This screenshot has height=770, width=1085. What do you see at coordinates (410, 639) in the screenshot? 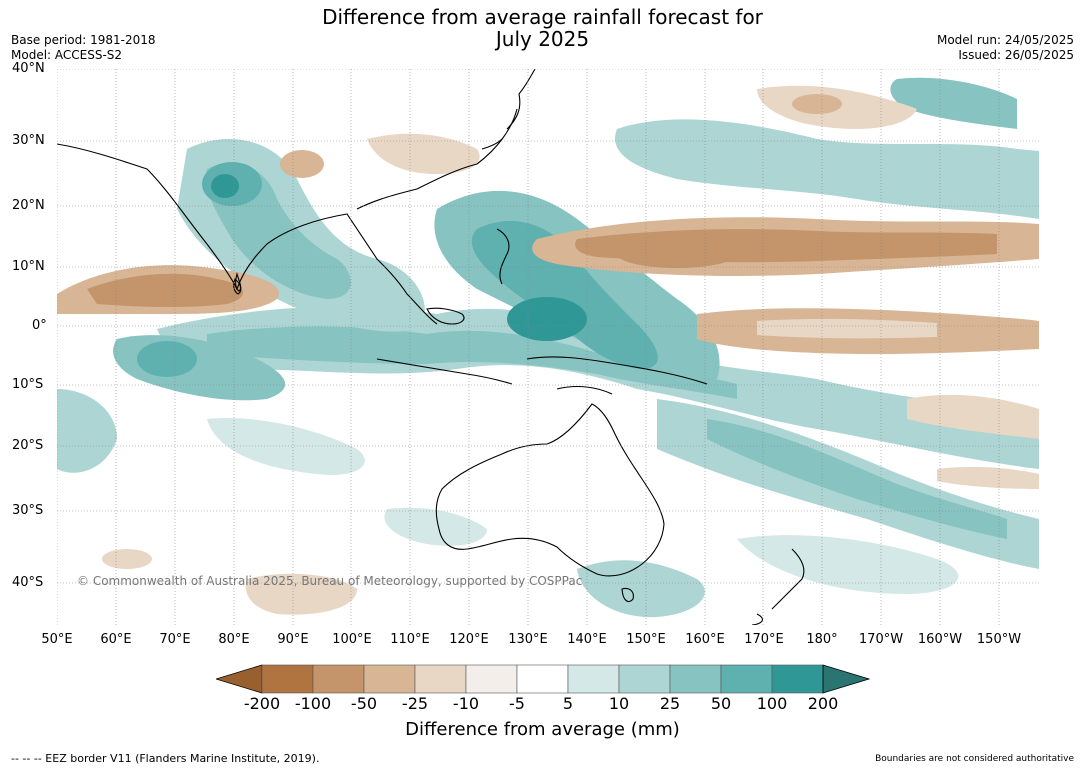
I see `lon-label-110e: 110°E` at bounding box center [410, 639].